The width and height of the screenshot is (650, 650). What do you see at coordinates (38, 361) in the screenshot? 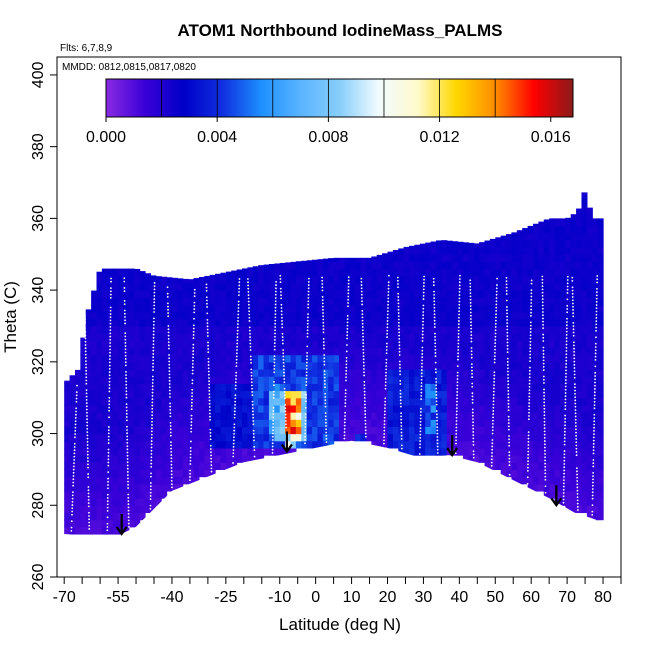
I see `y-tick-label: 320` at bounding box center [38, 361].